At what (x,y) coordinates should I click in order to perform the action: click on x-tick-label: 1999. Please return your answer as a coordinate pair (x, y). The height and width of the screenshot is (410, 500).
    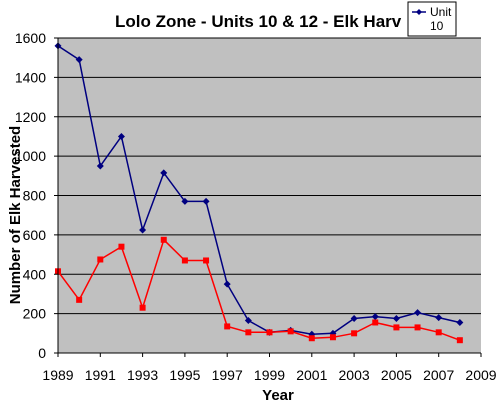
    Looking at the image, I should click on (269, 375).